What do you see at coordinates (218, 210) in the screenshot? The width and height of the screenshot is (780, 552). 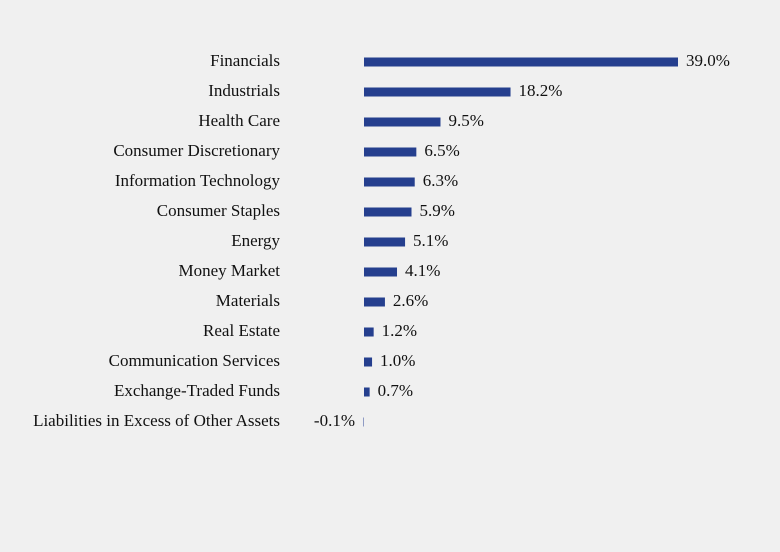 I see `category-label: Consumer Staples` at bounding box center [218, 210].